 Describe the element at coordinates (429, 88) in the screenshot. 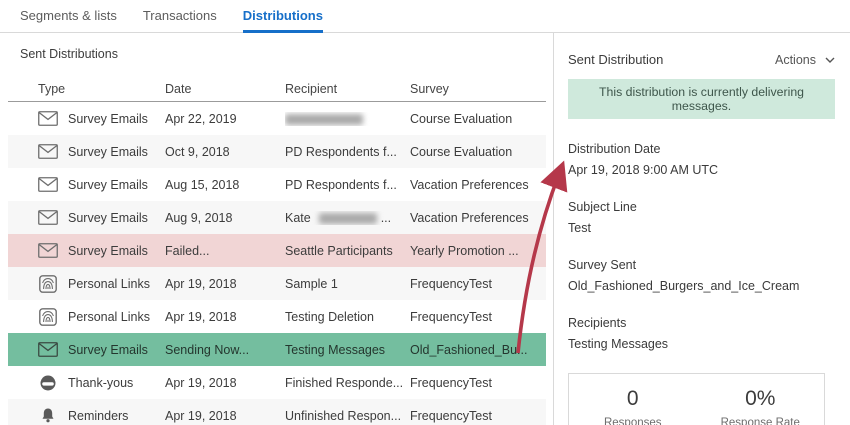

I see `column-header-survey: Survey` at that location.